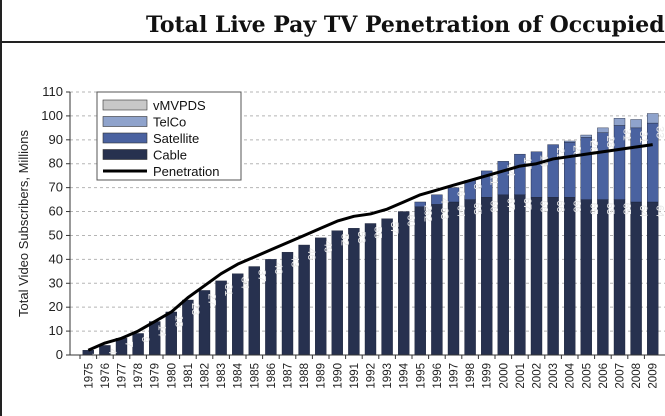 This screenshot has height=416, width=665. I want to click on y-tick-label: 0, so click(59, 354).